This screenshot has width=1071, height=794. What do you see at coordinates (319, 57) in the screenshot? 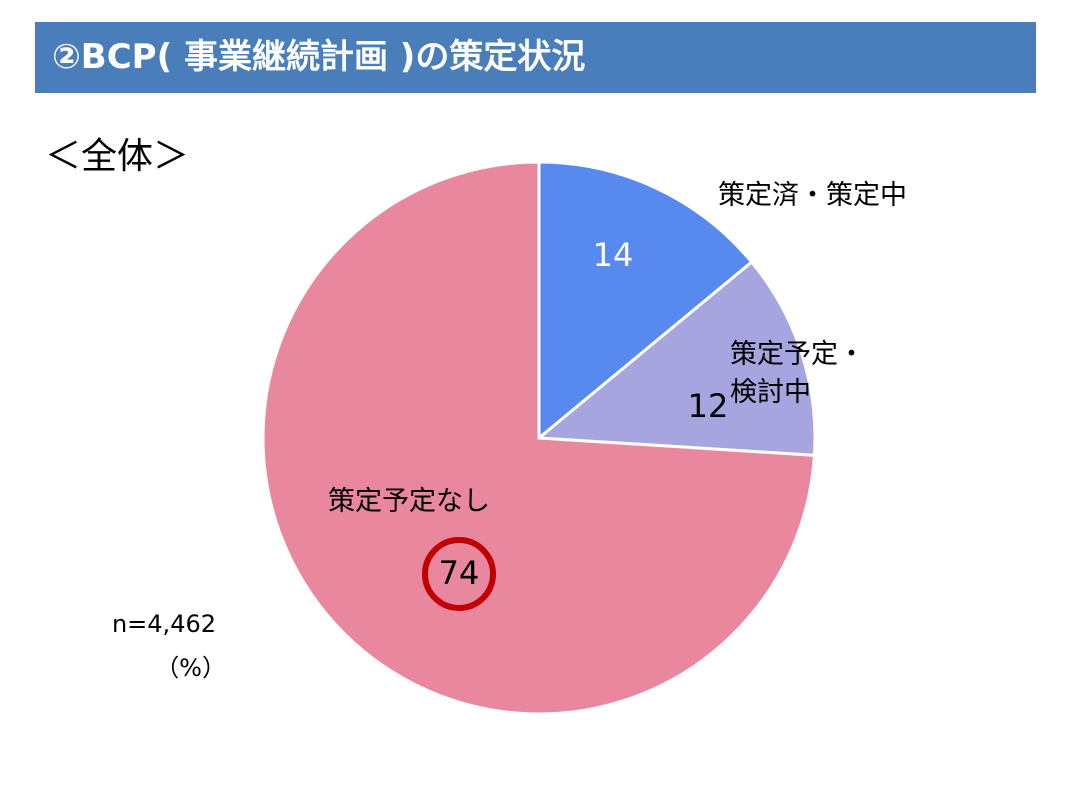
I see `chart-title: ②BCP( 事業継続計画 )の策定状況` at bounding box center [319, 57].